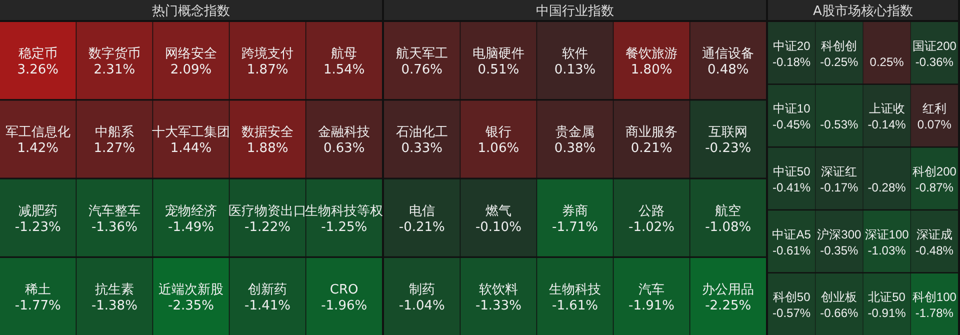  Describe the element at coordinates (422, 54) in the screenshot. I see `category-label: 航天军工` at that location.